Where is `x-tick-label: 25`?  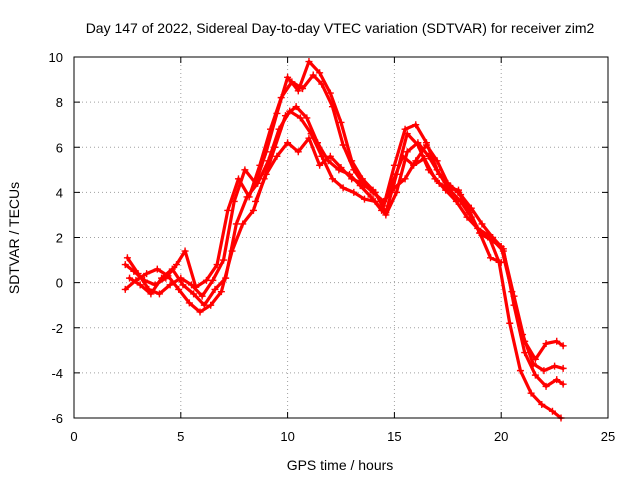 x-tick-label: 25 is located at coordinates (608, 436).